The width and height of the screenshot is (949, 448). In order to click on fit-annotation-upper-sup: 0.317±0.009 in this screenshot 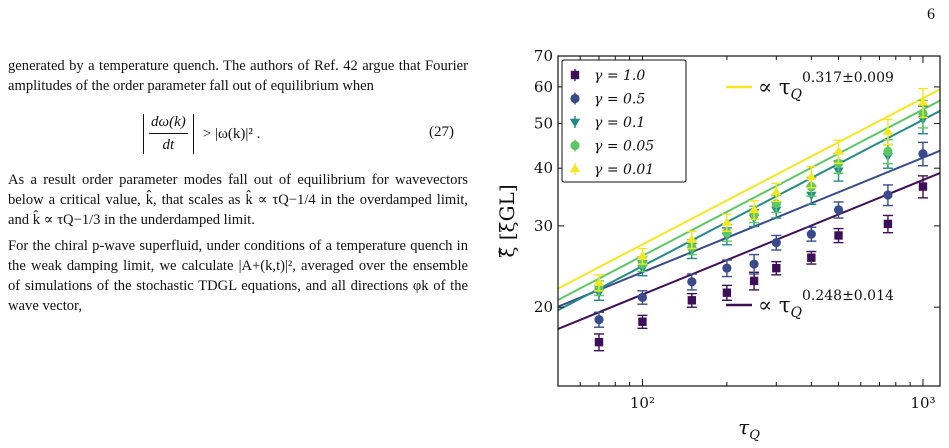, I will do `click(848, 78)`.